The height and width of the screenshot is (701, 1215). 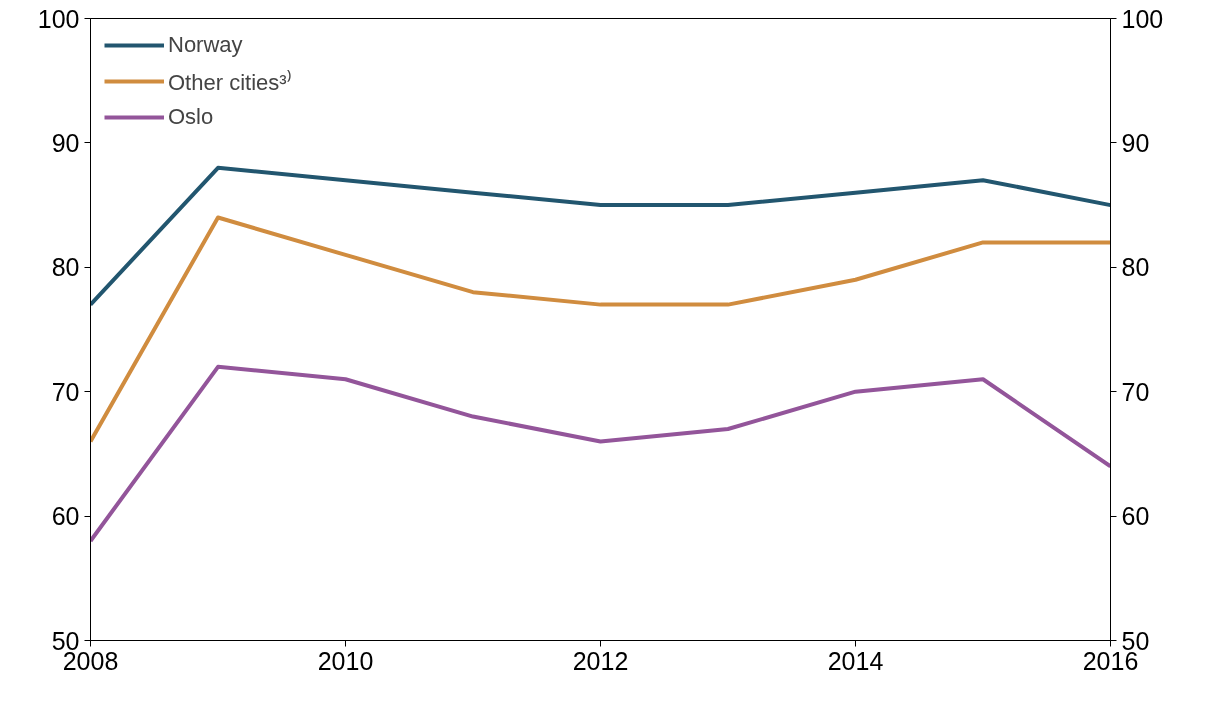 I want to click on y2-tick-label: 60, so click(x=1135, y=516).